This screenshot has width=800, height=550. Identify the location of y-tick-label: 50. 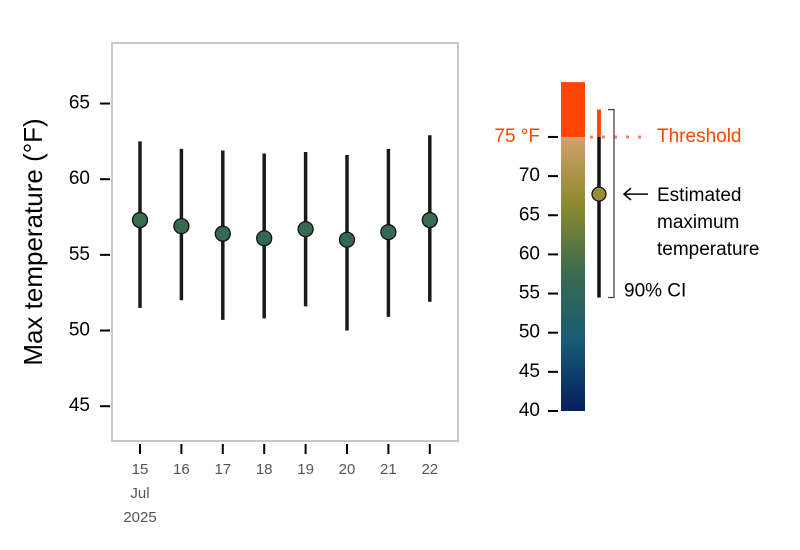
(79, 330).